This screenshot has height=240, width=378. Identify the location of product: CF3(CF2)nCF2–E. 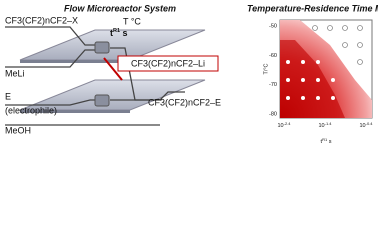
(184, 102).